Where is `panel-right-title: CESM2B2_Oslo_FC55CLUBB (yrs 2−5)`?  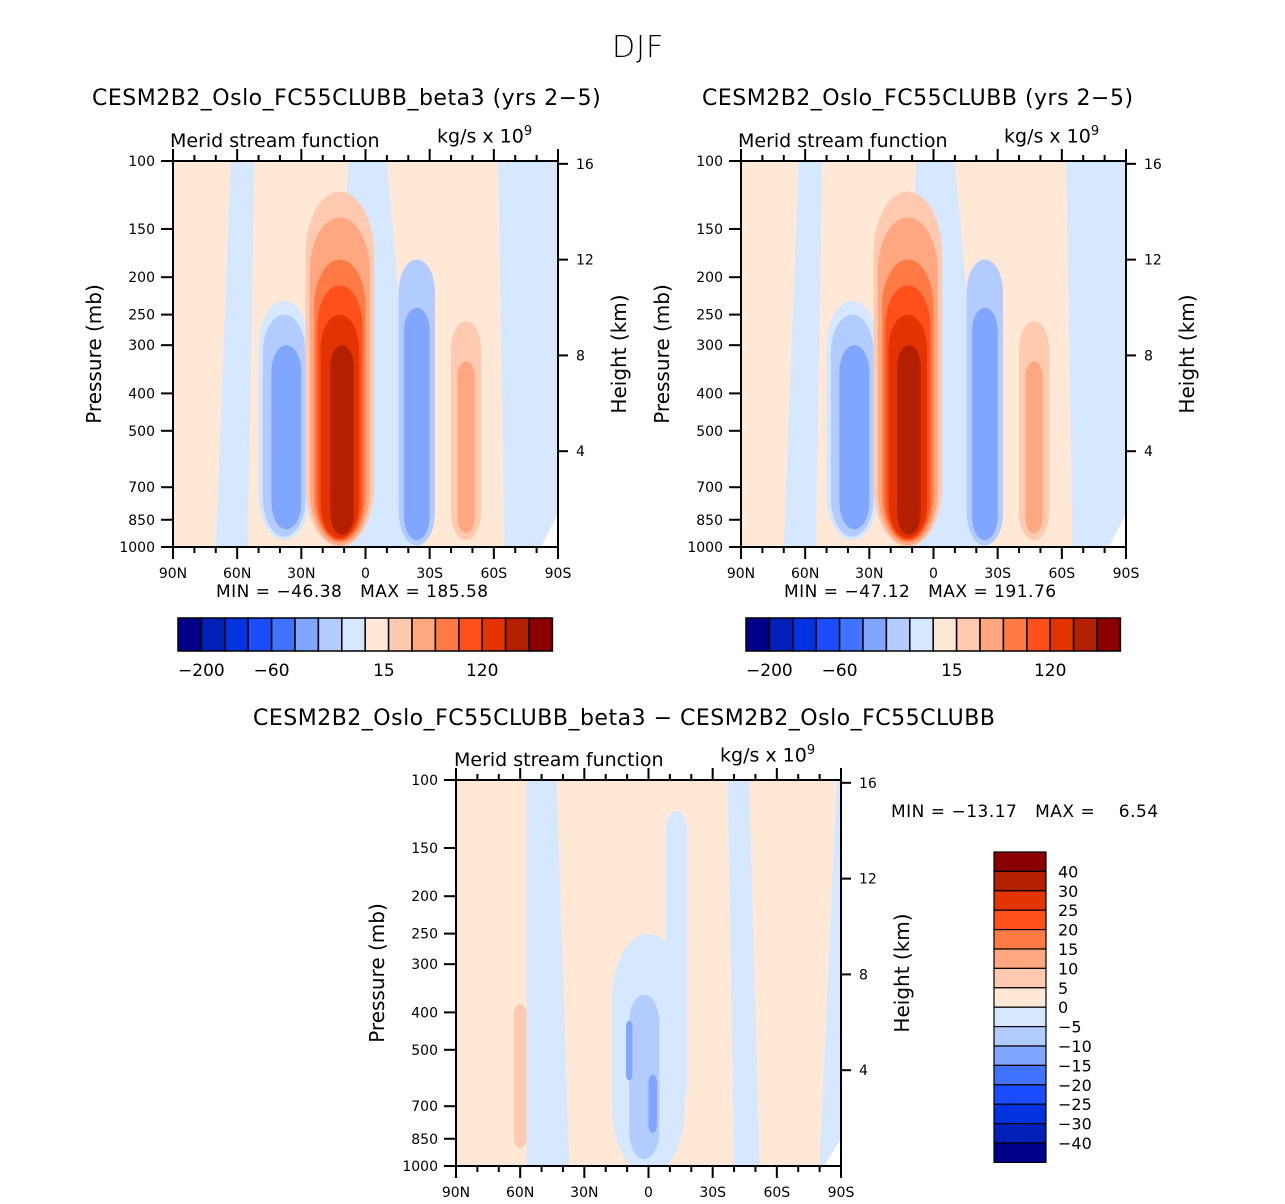 panel-right-title: CESM2B2_Oslo_FC55CLUBB (yrs 2−5) is located at coordinates (918, 98).